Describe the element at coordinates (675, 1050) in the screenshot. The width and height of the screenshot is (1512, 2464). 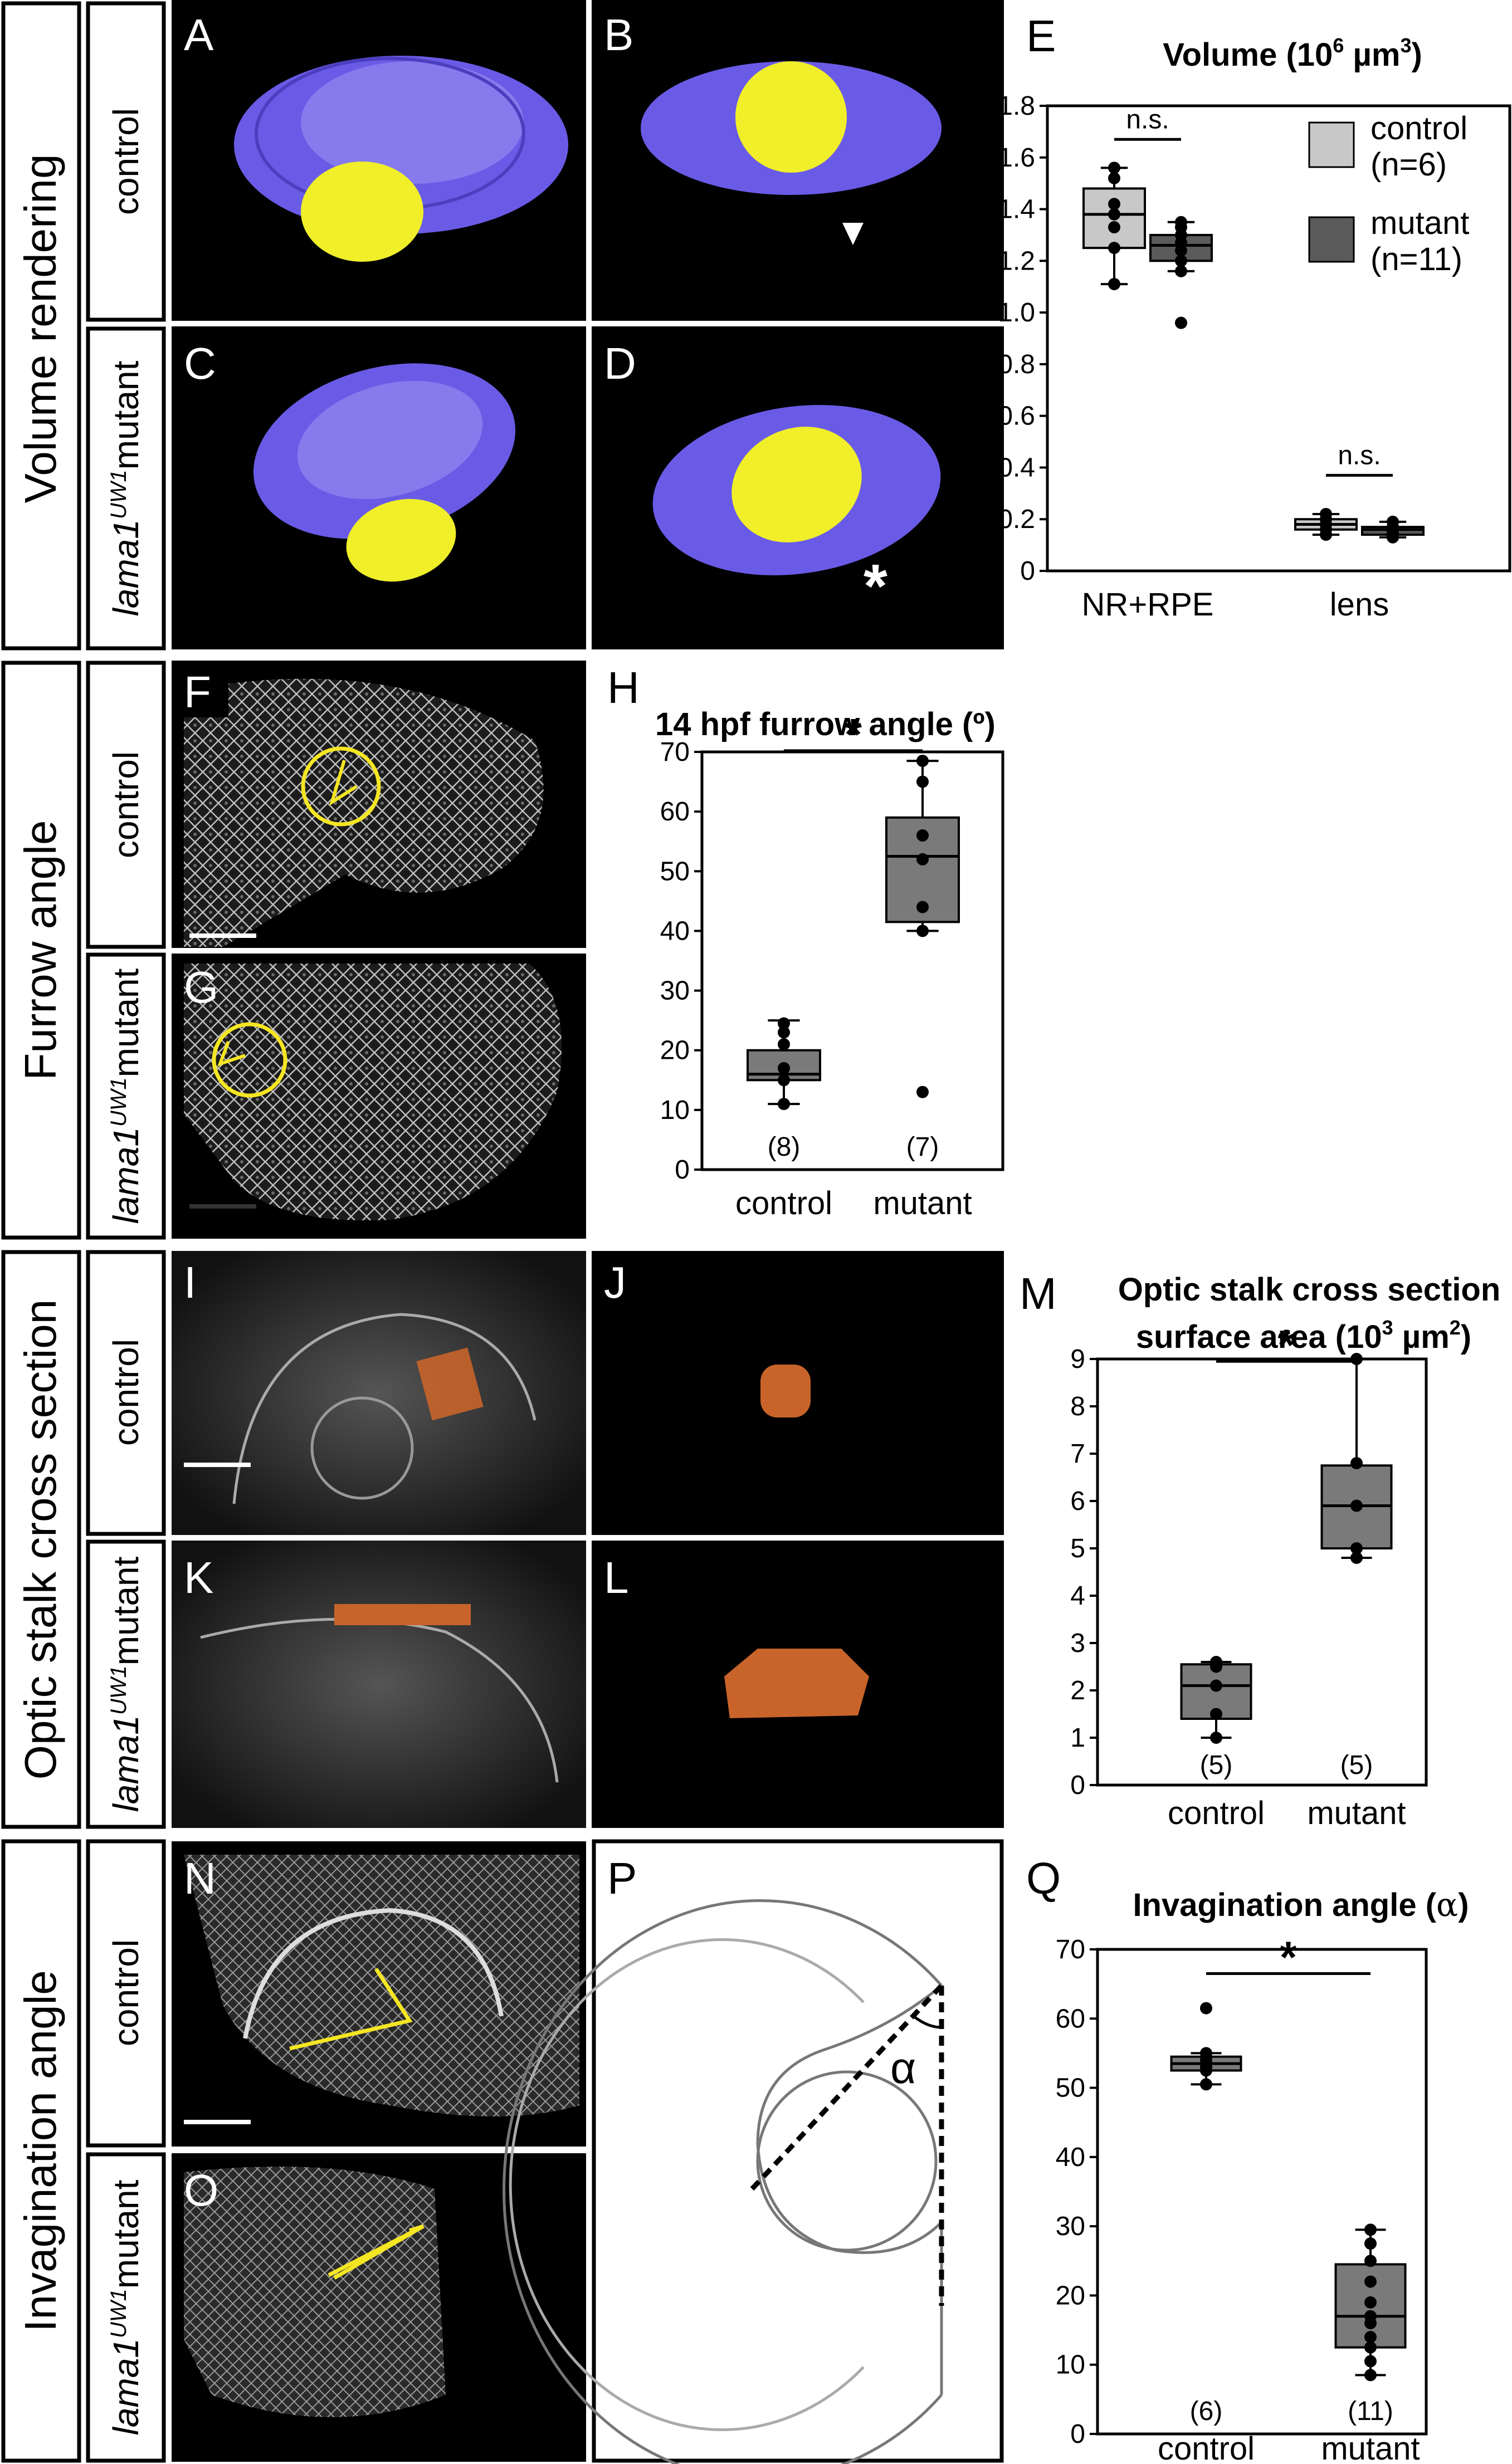
I see `y-tick-label: 20` at that location.